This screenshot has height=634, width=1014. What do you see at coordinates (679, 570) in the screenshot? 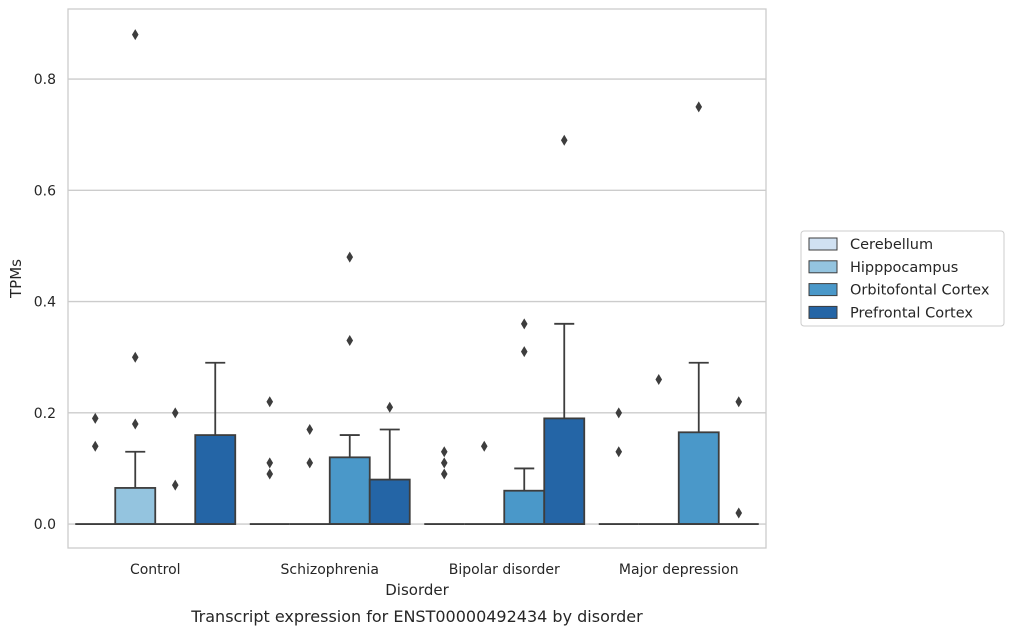
I see `x-tick-label: Major depression` at bounding box center [679, 570].